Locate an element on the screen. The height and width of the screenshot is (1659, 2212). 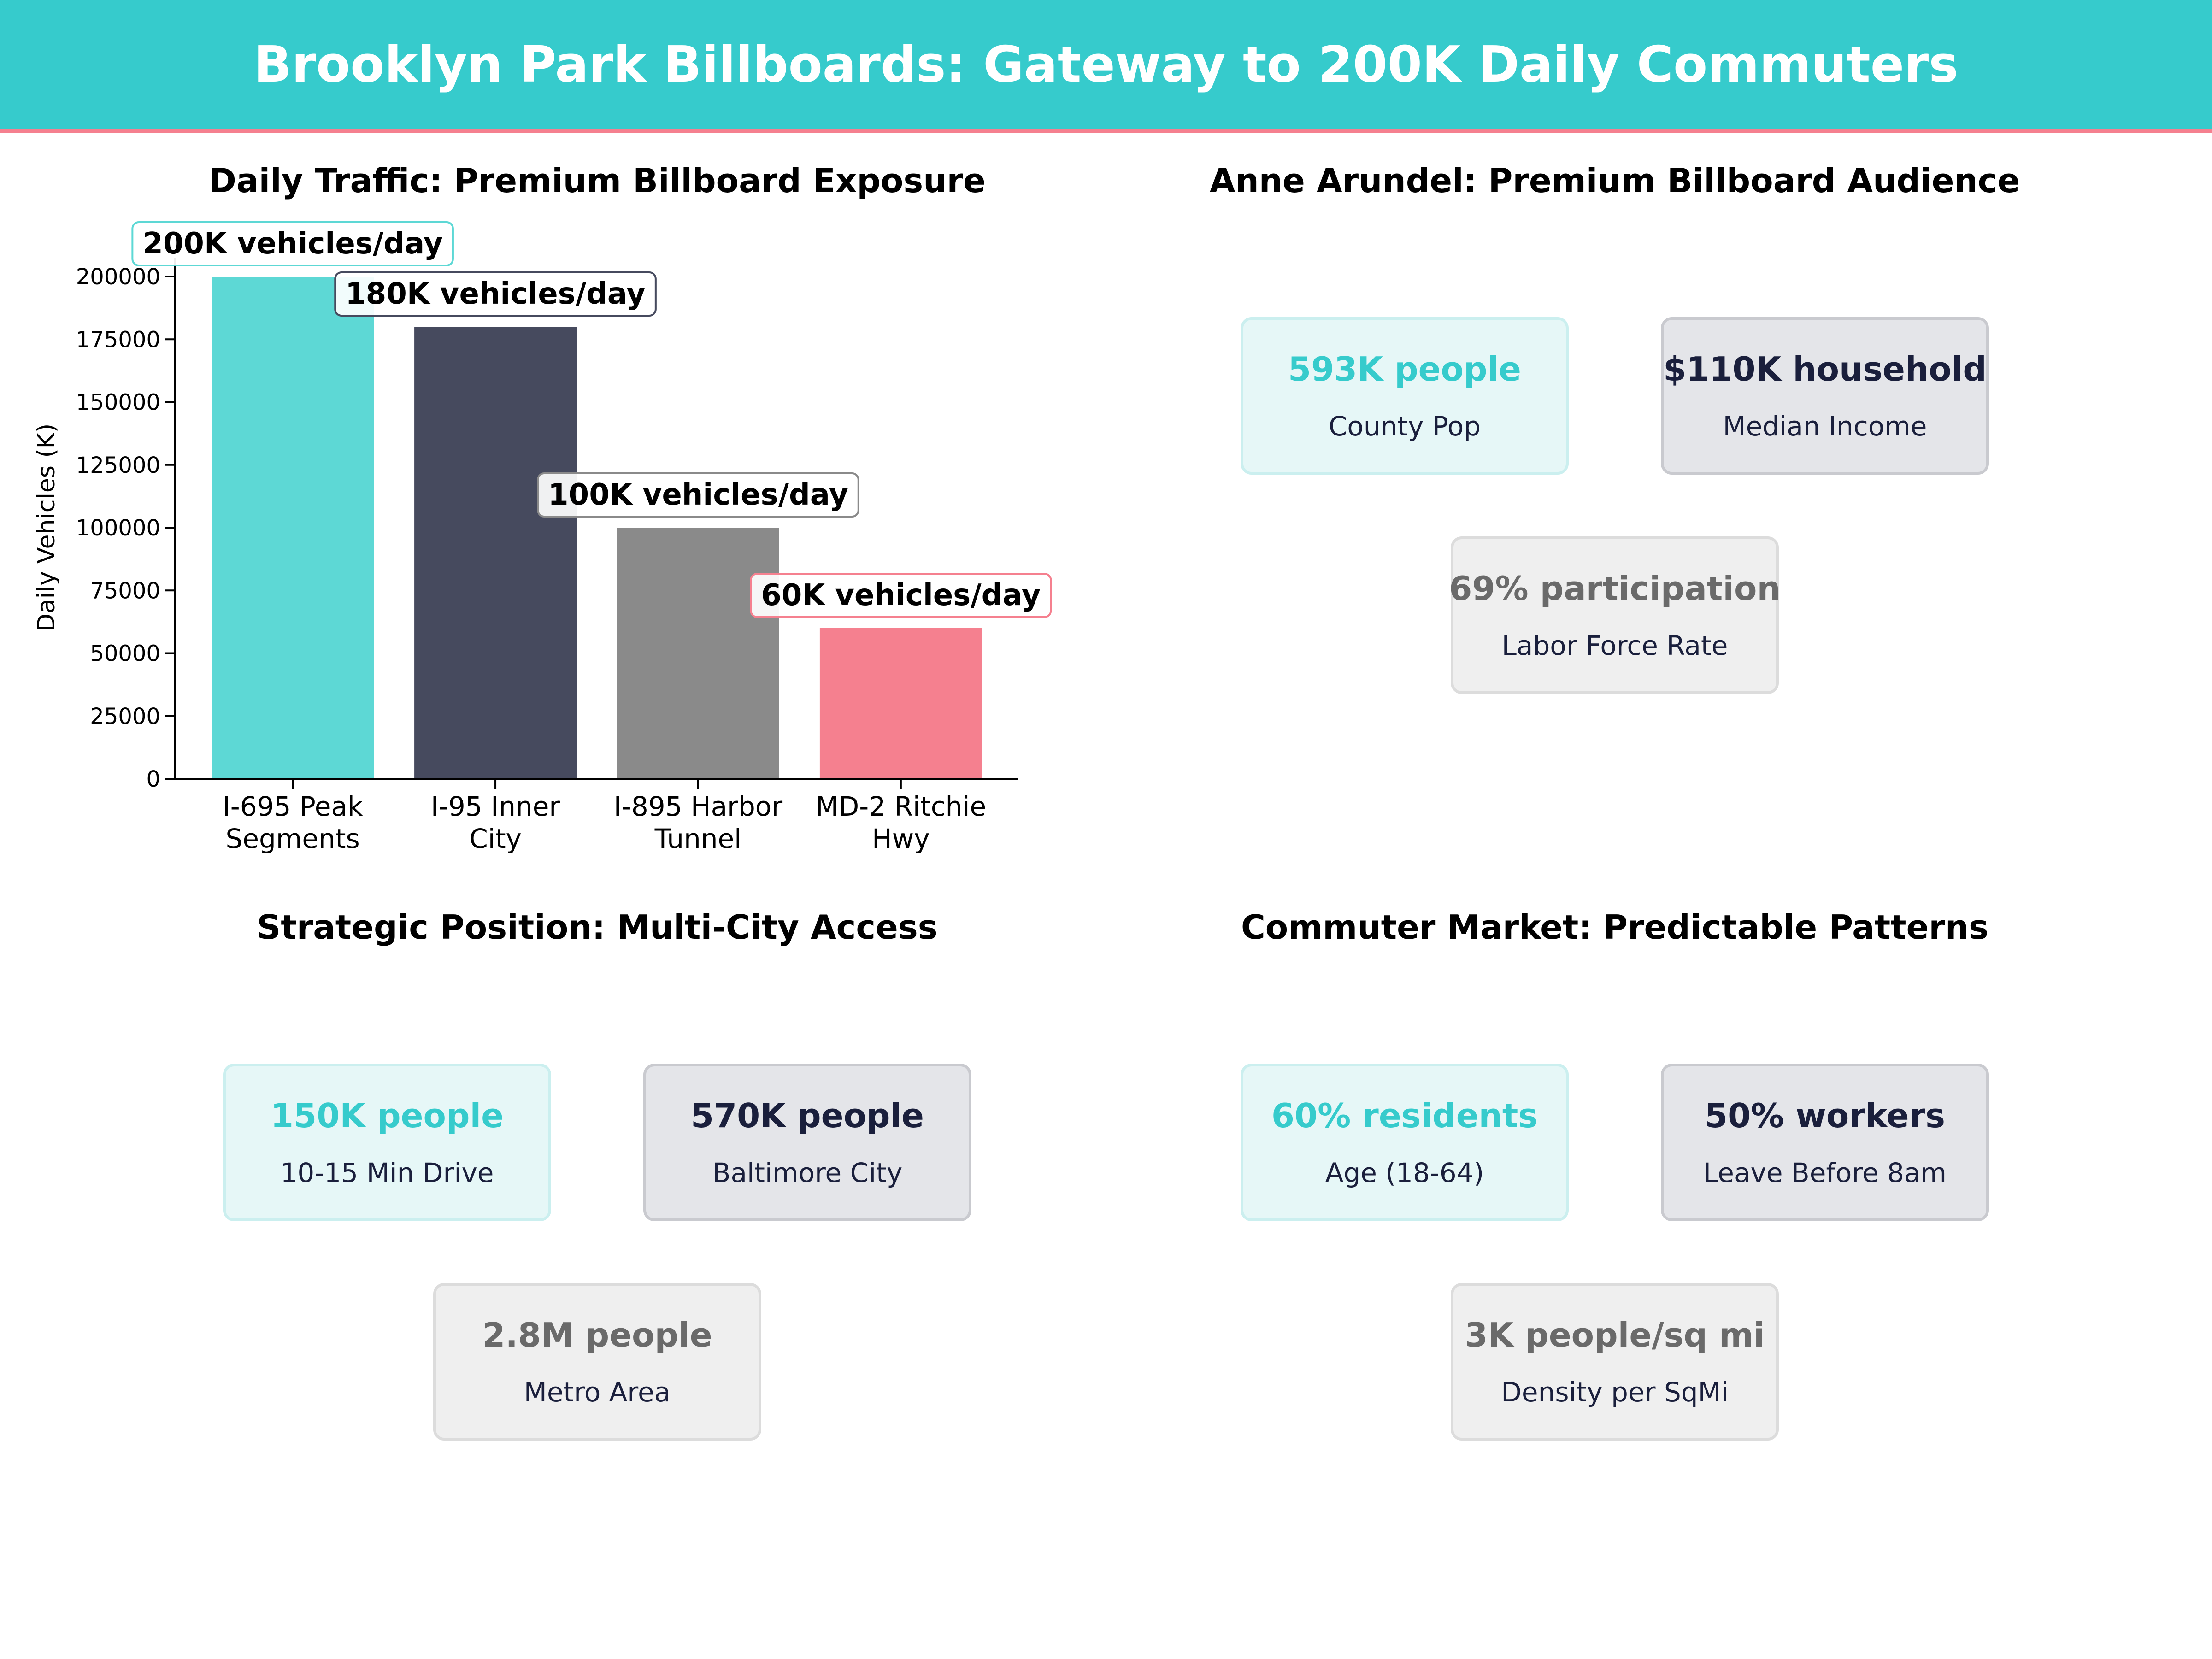
county-pop-card: 593K people County Pop is located at coordinates (1405, 396).